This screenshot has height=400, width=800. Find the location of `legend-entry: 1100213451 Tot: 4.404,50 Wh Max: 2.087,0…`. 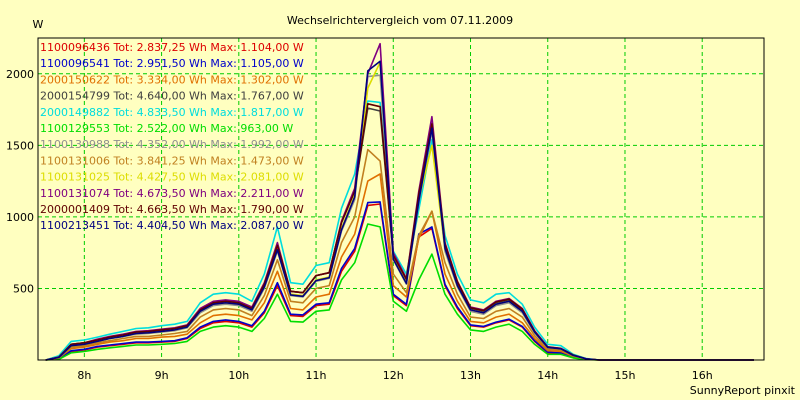

legend-entry: 1100213451 Tot: 4.404,50 Wh Max: 2.087,0… is located at coordinates (172, 225).